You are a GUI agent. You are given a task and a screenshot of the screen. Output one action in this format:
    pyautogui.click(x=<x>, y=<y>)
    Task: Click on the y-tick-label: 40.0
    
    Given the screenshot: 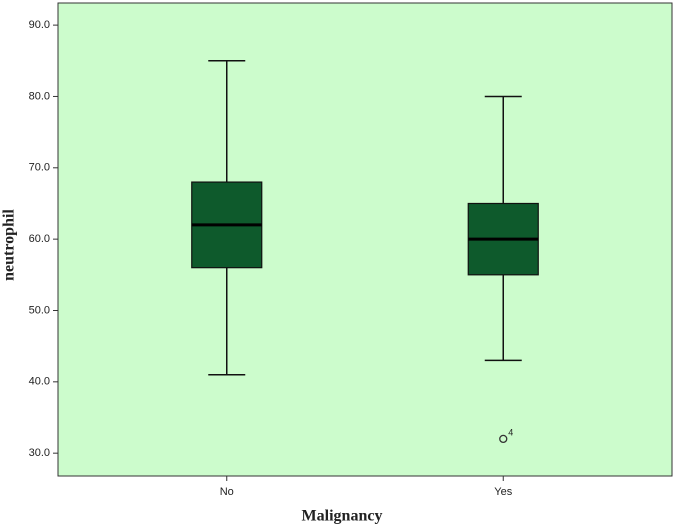 What is the action you would take?
    pyautogui.click(x=39, y=382)
    